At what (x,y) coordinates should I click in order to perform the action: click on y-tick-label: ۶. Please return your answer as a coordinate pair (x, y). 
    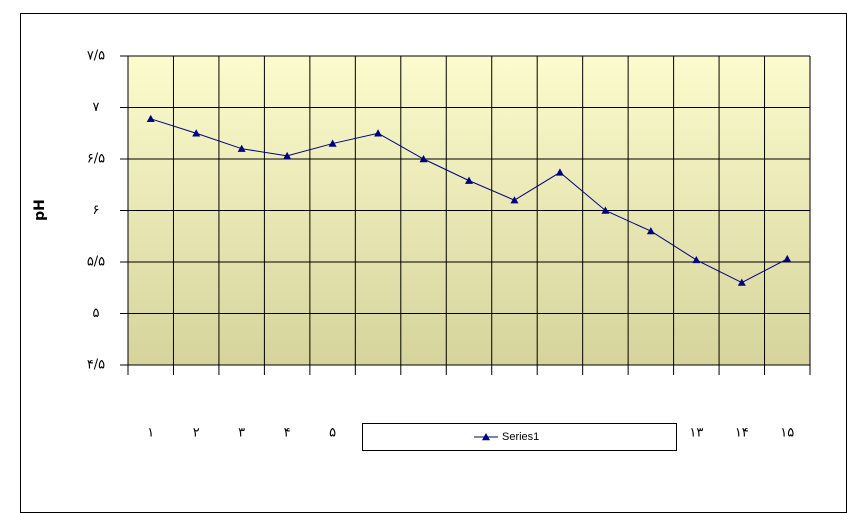
    Looking at the image, I should click on (96, 210).